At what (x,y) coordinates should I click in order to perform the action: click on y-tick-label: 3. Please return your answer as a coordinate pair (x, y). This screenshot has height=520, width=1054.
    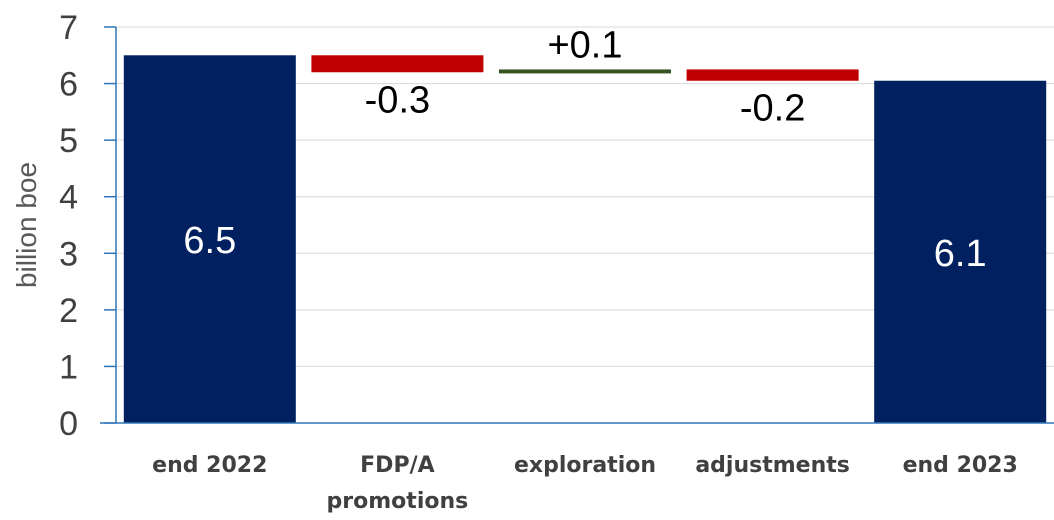
    Looking at the image, I should click on (68, 254).